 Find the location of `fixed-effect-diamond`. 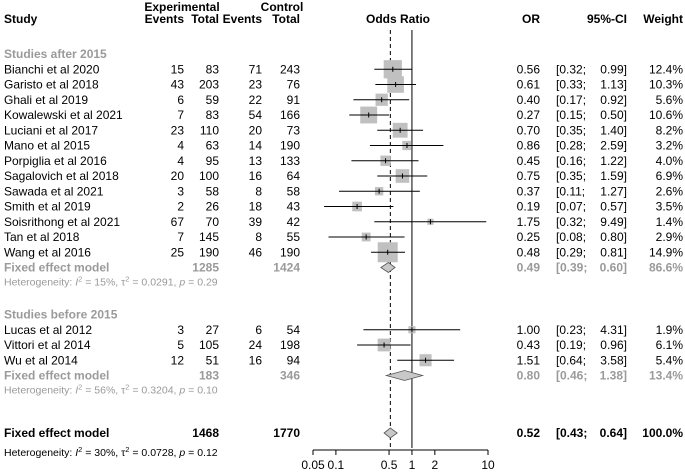

fixed-effect-diamond is located at coordinates (388, 267).